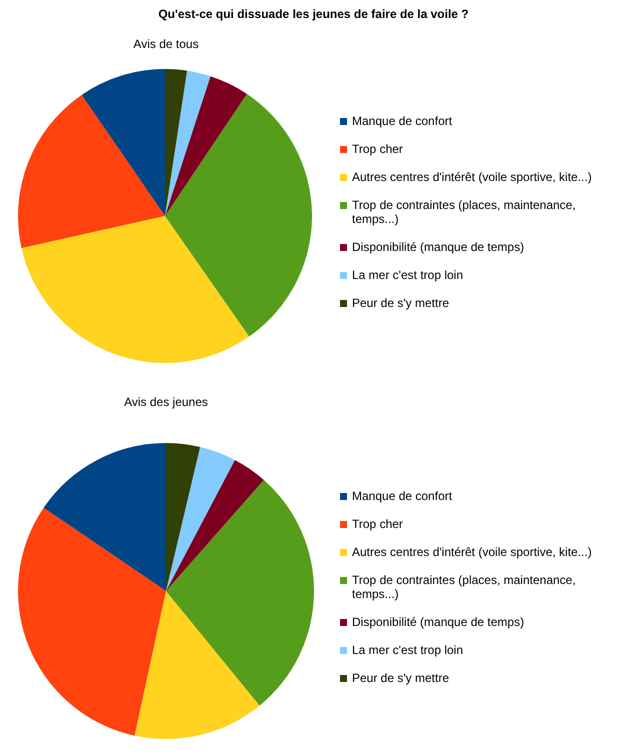  Describe the element at coordinates (166, 44) in the screenshot. I see `chart-subtitle: Avis de tous` at that location.